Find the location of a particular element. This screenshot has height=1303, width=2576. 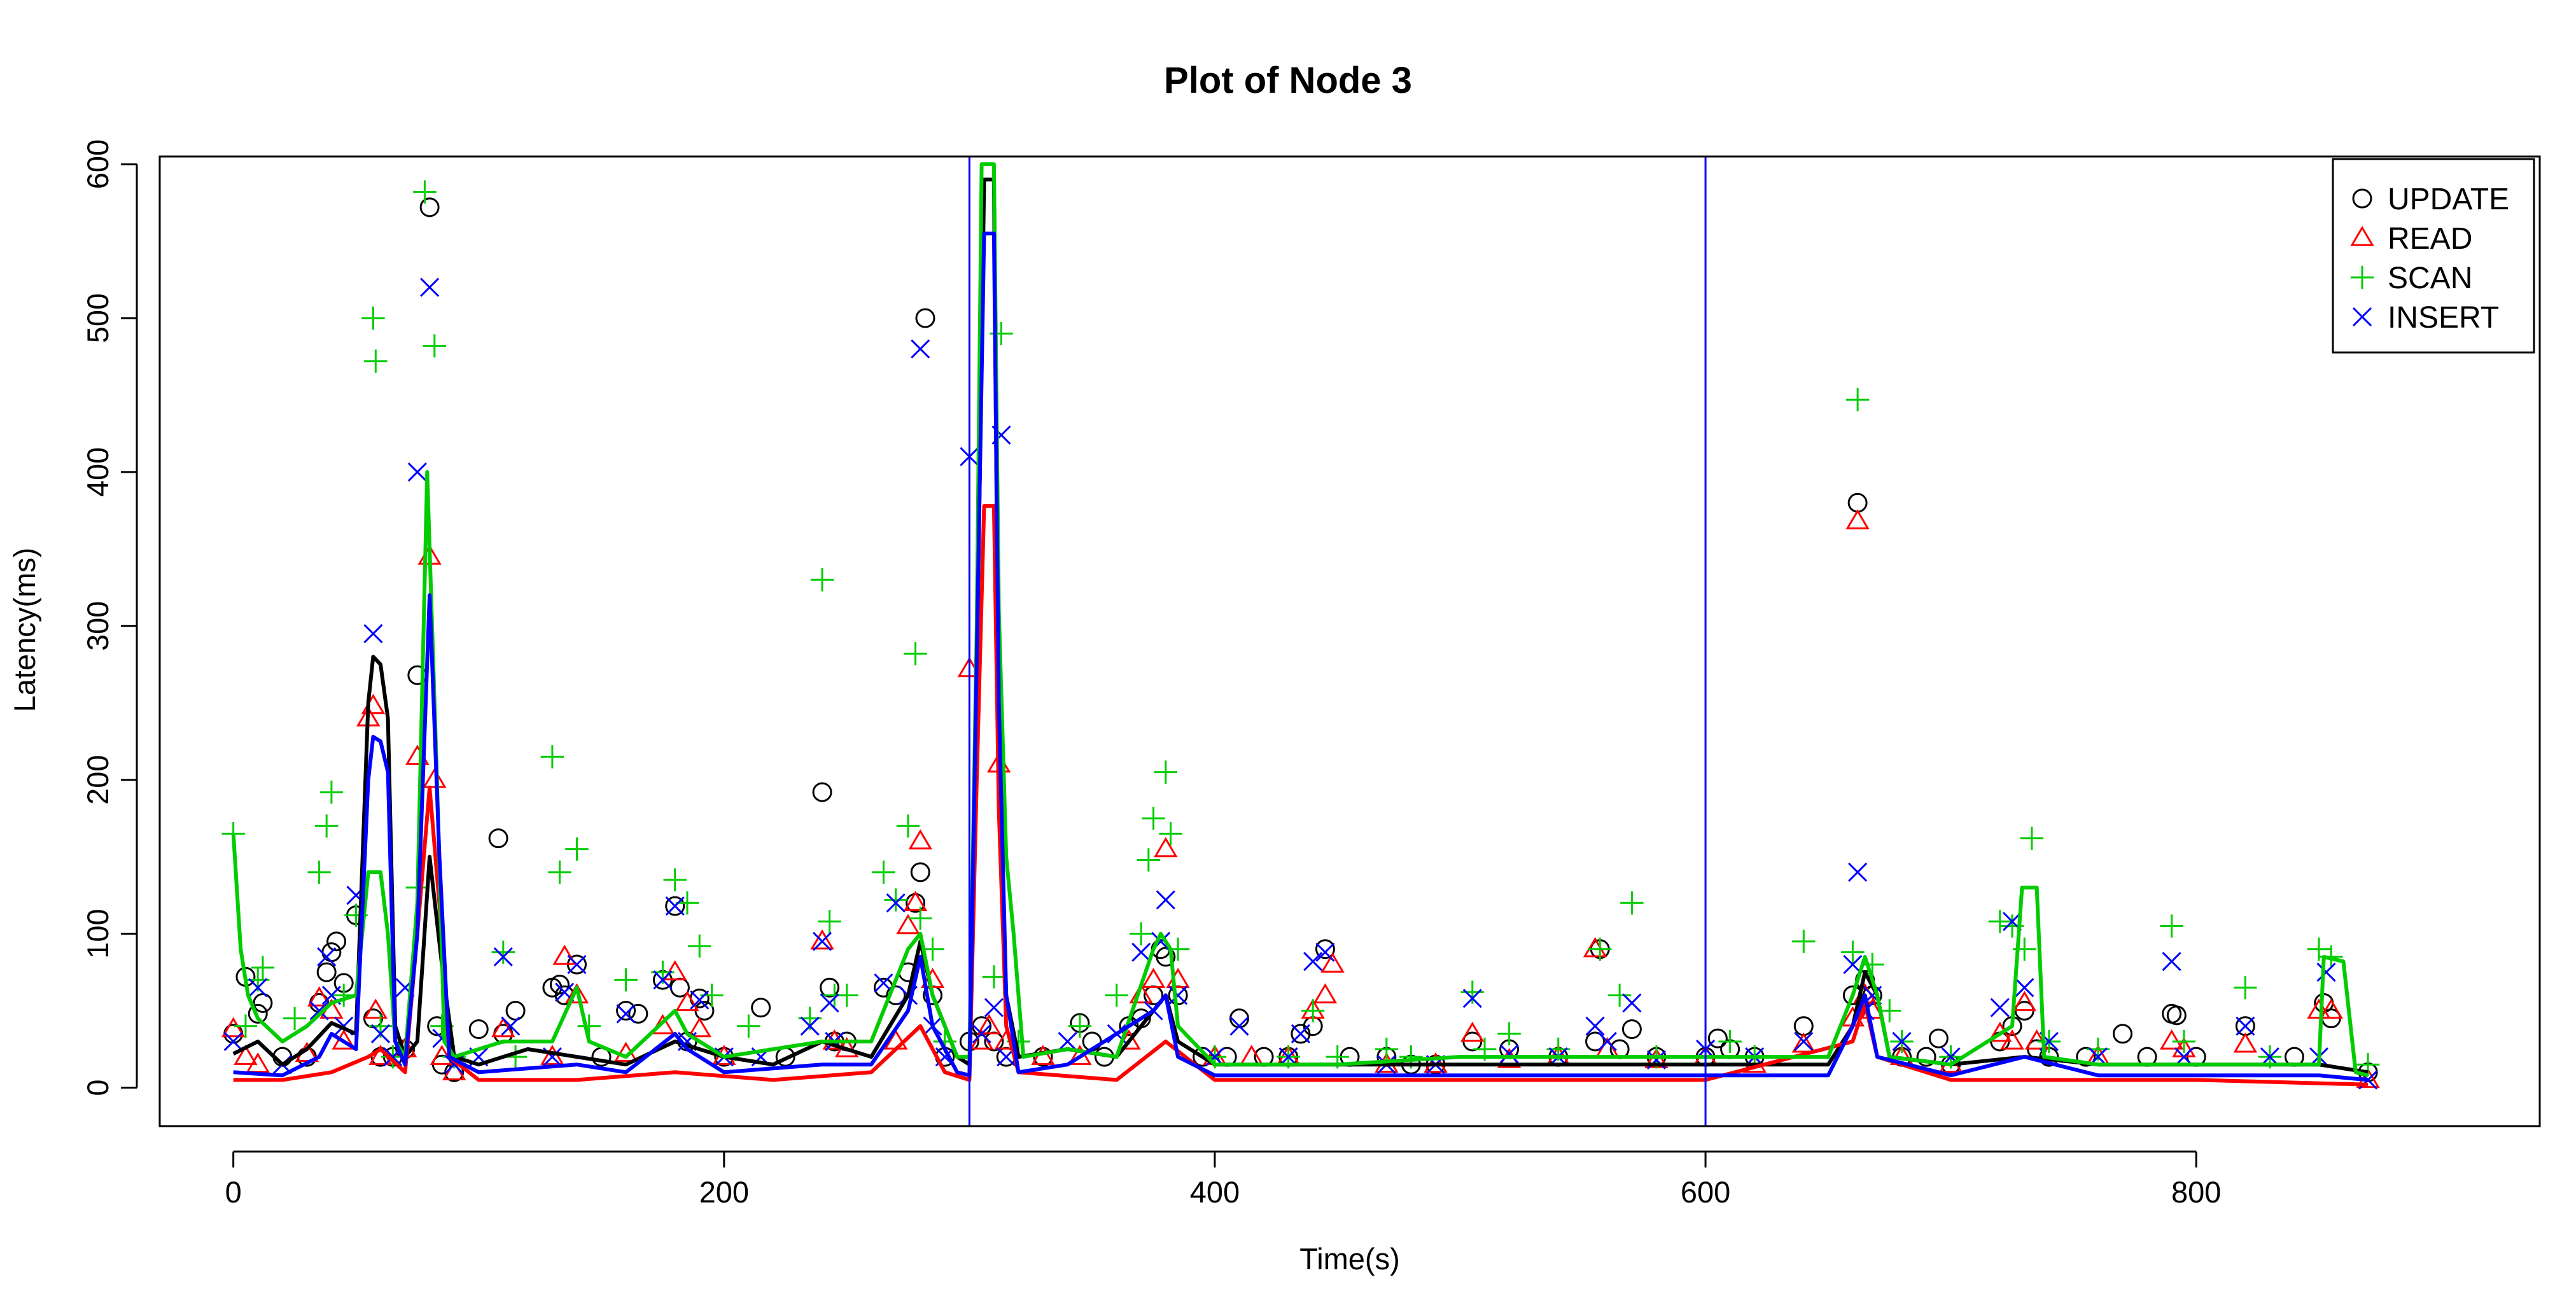

legend-label-read: READ is located at coordinates (2430, 239).